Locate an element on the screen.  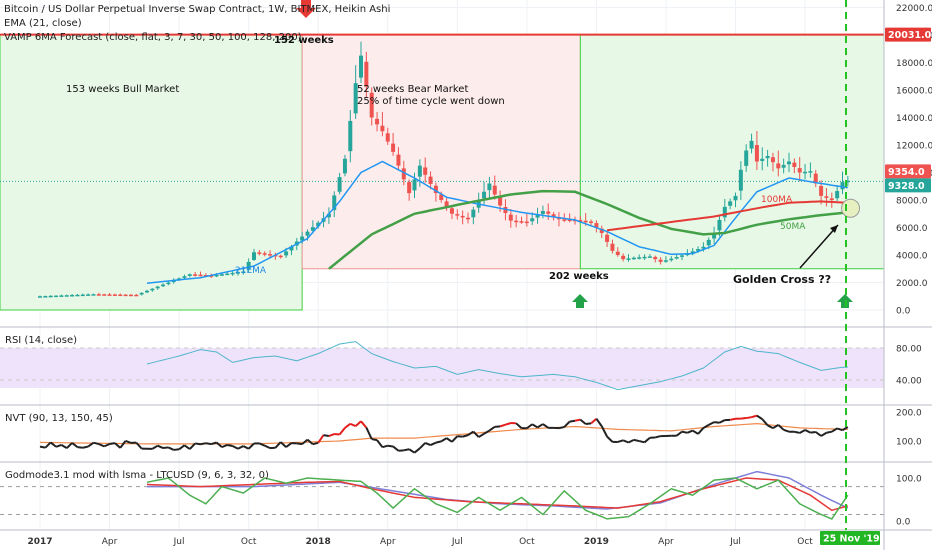
y-tick-label: 6000.0 is located at coordinates (912, 229).